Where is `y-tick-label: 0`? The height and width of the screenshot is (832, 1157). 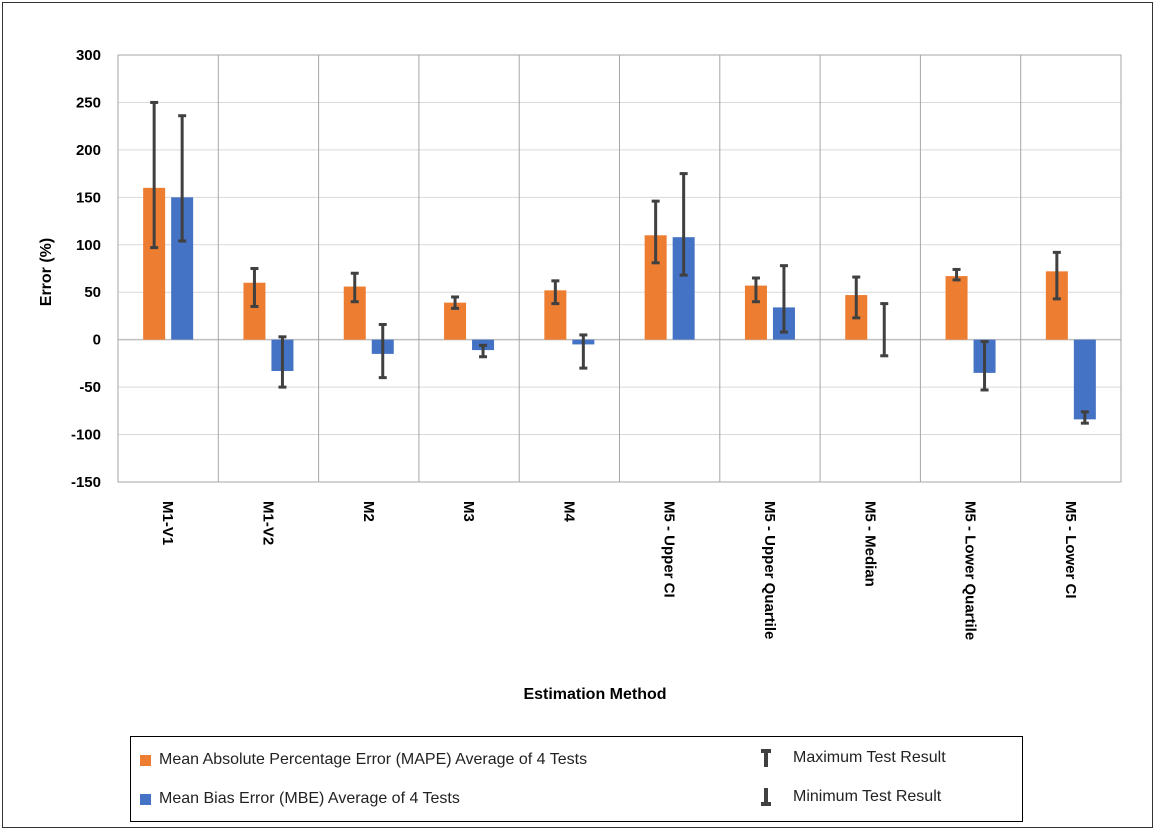
y-tick-label: 0 is located at coordinates (97, 340).